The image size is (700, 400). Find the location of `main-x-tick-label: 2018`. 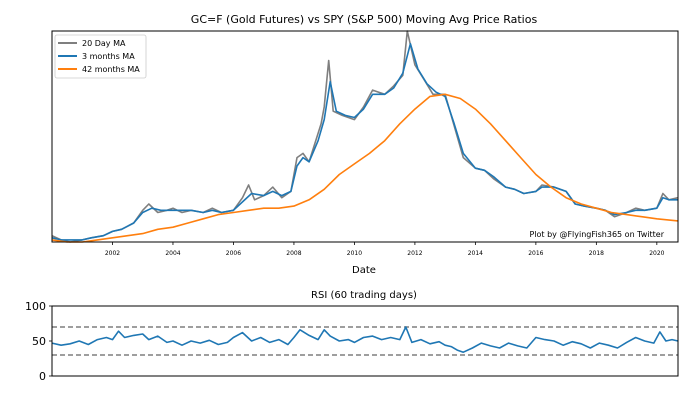

main-x-tick-label: 2018 is located at coordinates (596, 253).